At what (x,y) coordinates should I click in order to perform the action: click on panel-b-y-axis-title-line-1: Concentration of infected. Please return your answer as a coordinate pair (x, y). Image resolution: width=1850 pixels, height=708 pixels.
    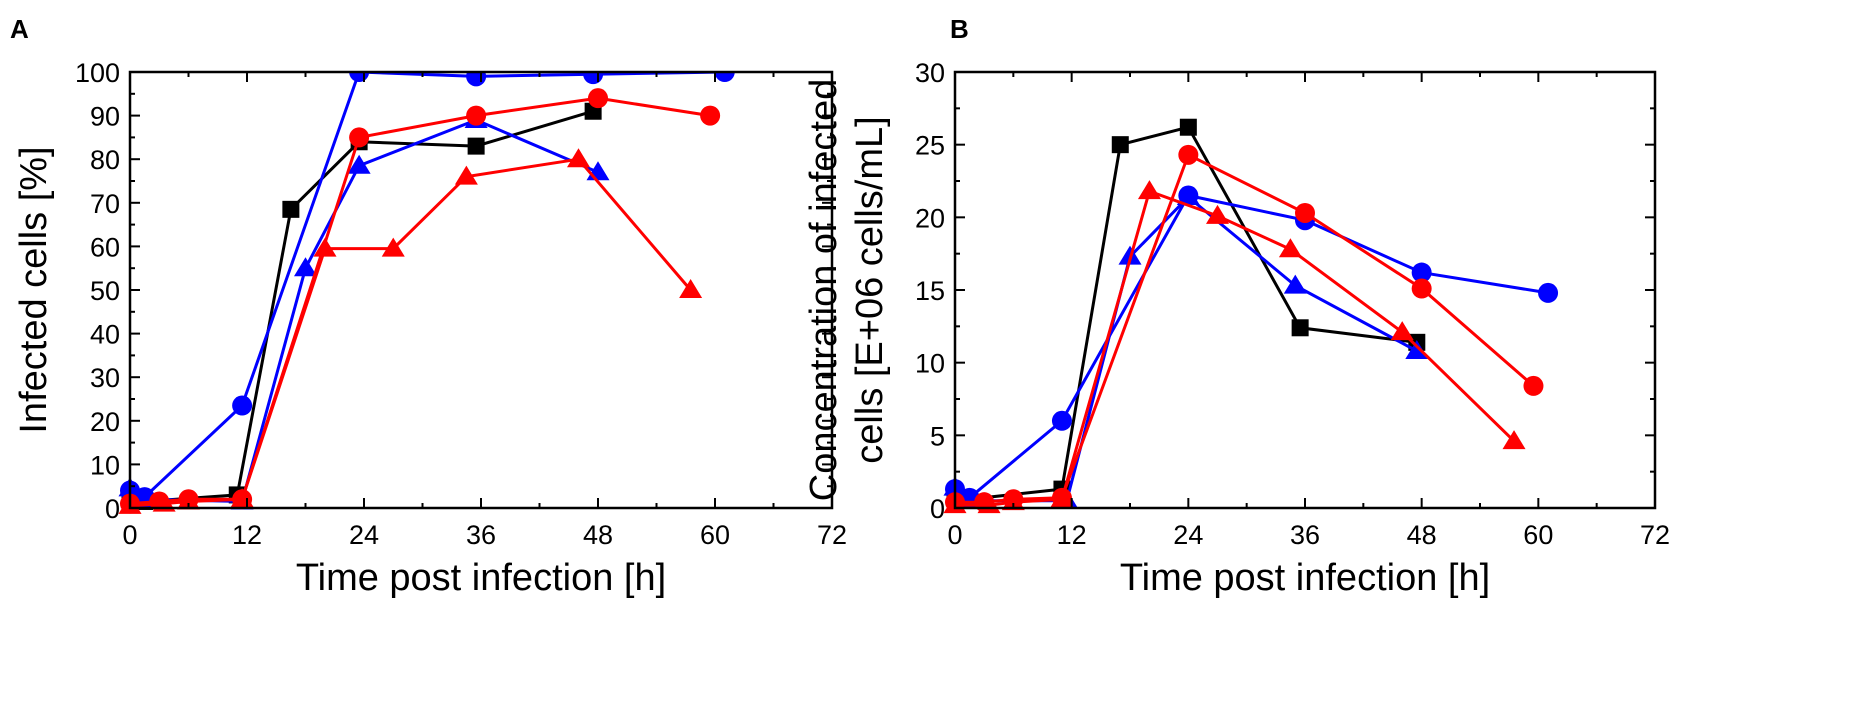
    Looking at the image, I should click on (824, 290).